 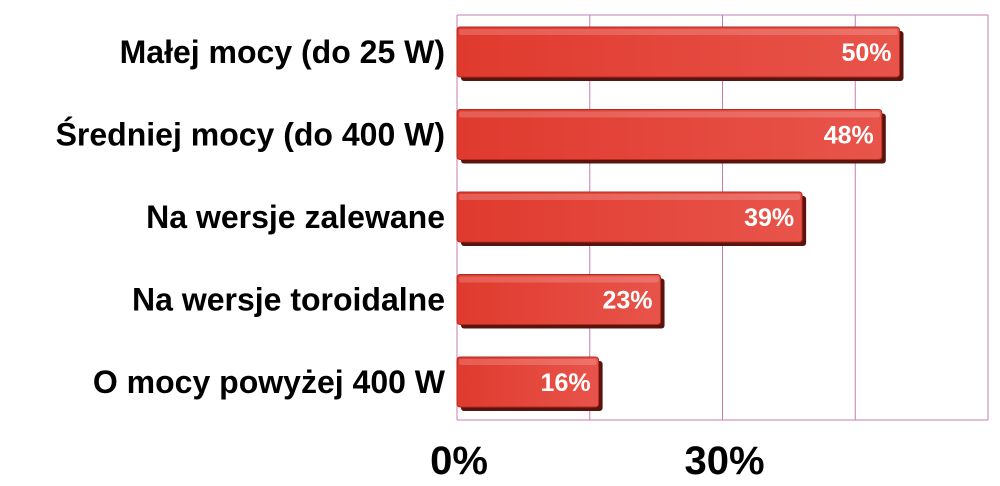 What do you see at coordinates (288, 300) in the screenshot?
I see `category-label: Na wersje toroidalne` at bounding box center [288, 300].